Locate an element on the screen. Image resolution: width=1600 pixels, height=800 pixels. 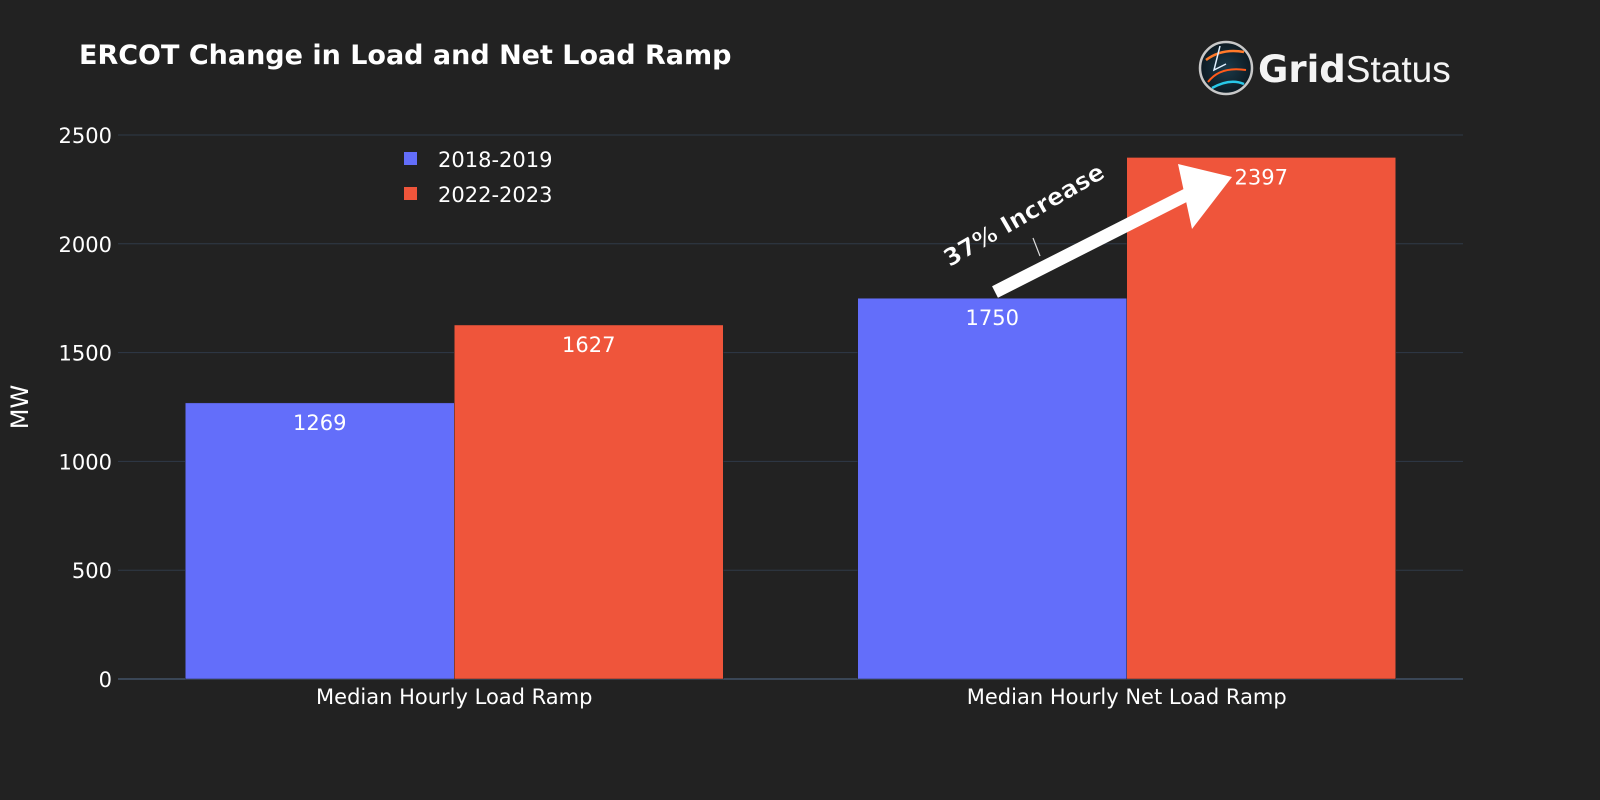
logo-text-bold: Grid is located at coordinates (1302, 69).